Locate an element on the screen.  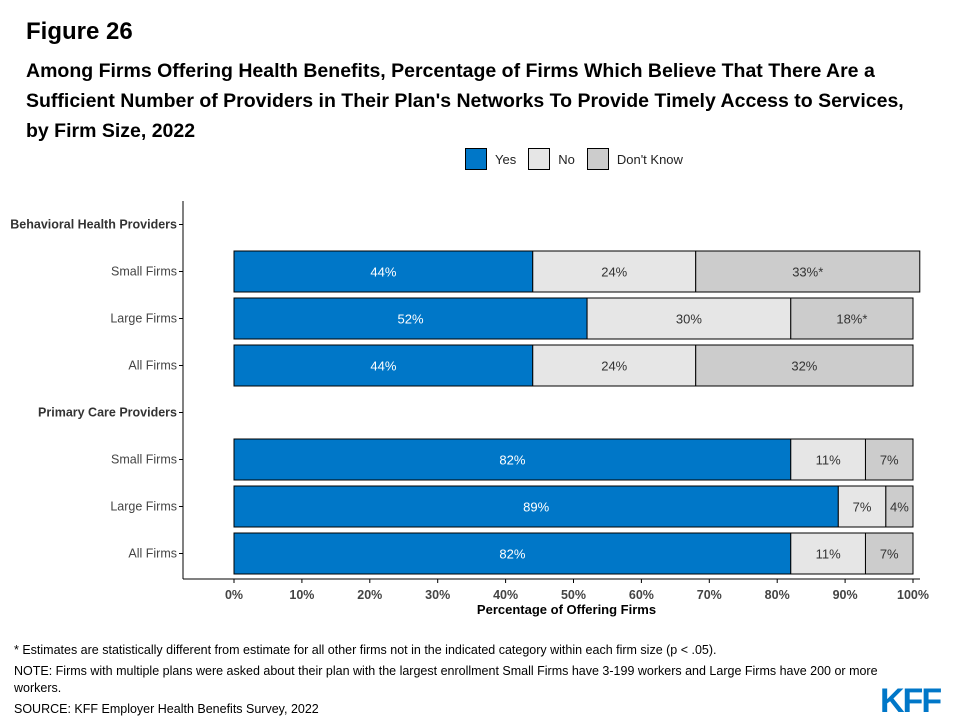
data-label-behavioral-small-dont-know: 33%* is located at coordinates (807, 272).